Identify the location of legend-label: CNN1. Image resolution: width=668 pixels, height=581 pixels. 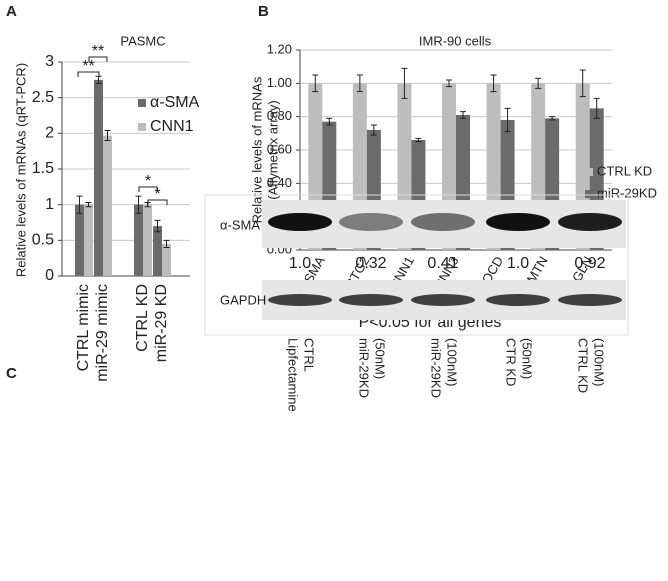
(172, 126).